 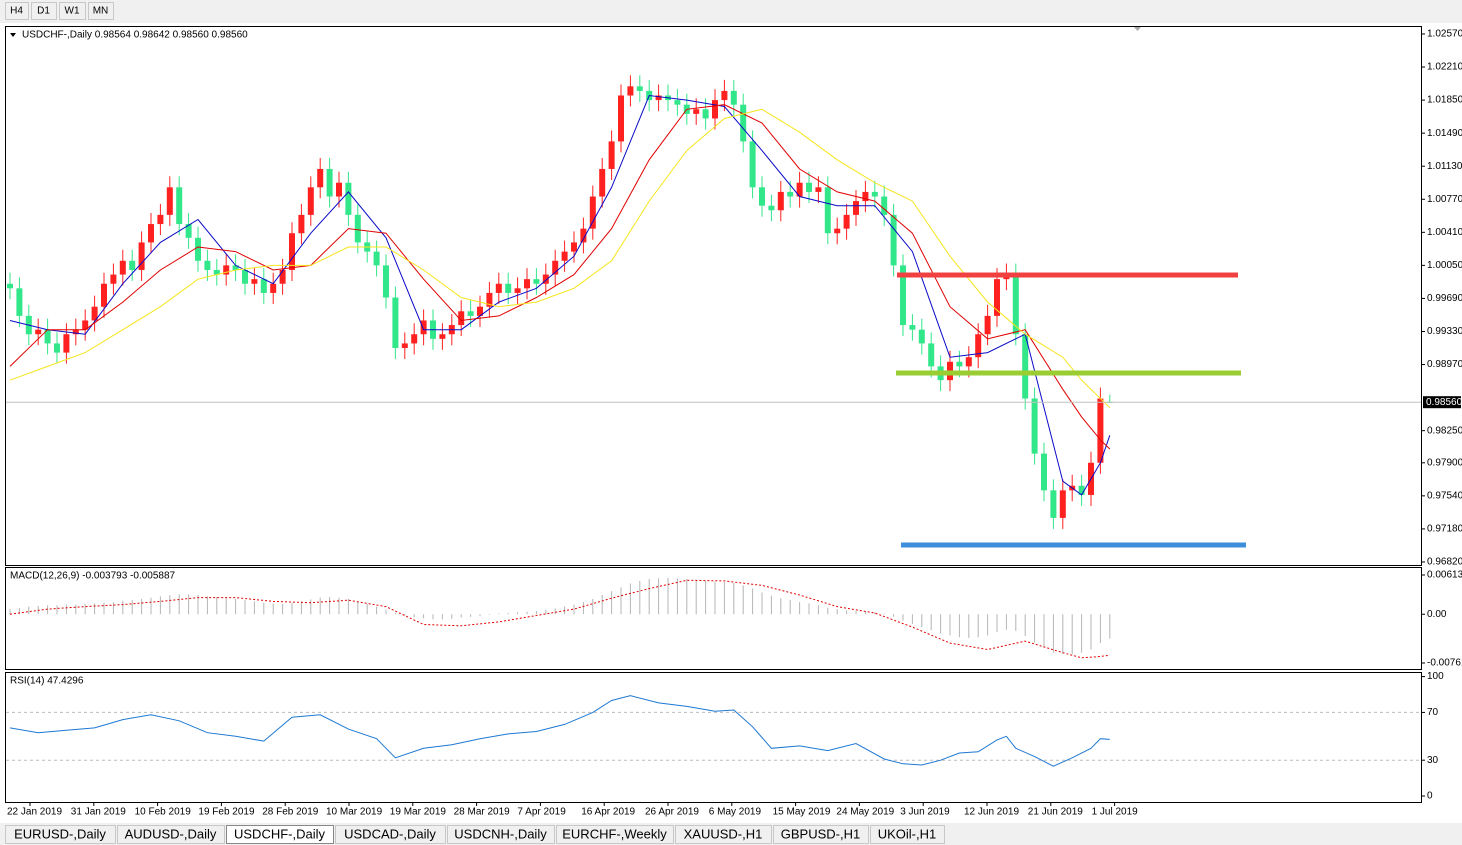 What do you see at coordinates (1444, 364) in the screenshot?
I see `y-tick-label: 0.98970` at bounding box center [1444, 364].